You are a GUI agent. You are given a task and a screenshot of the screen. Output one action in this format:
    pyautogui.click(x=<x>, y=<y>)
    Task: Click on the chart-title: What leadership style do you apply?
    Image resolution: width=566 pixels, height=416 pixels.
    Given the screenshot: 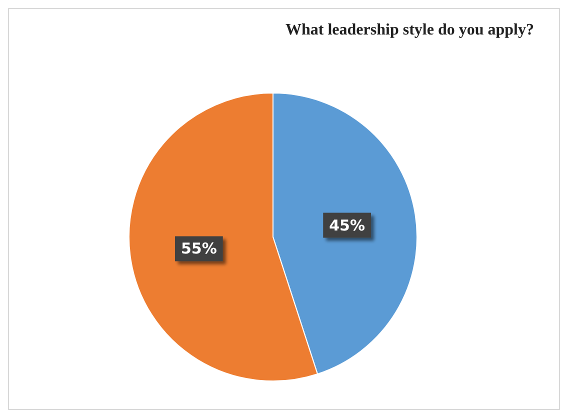 What is the action you would take?
    pyautogui.click(x=410, y=30)
    